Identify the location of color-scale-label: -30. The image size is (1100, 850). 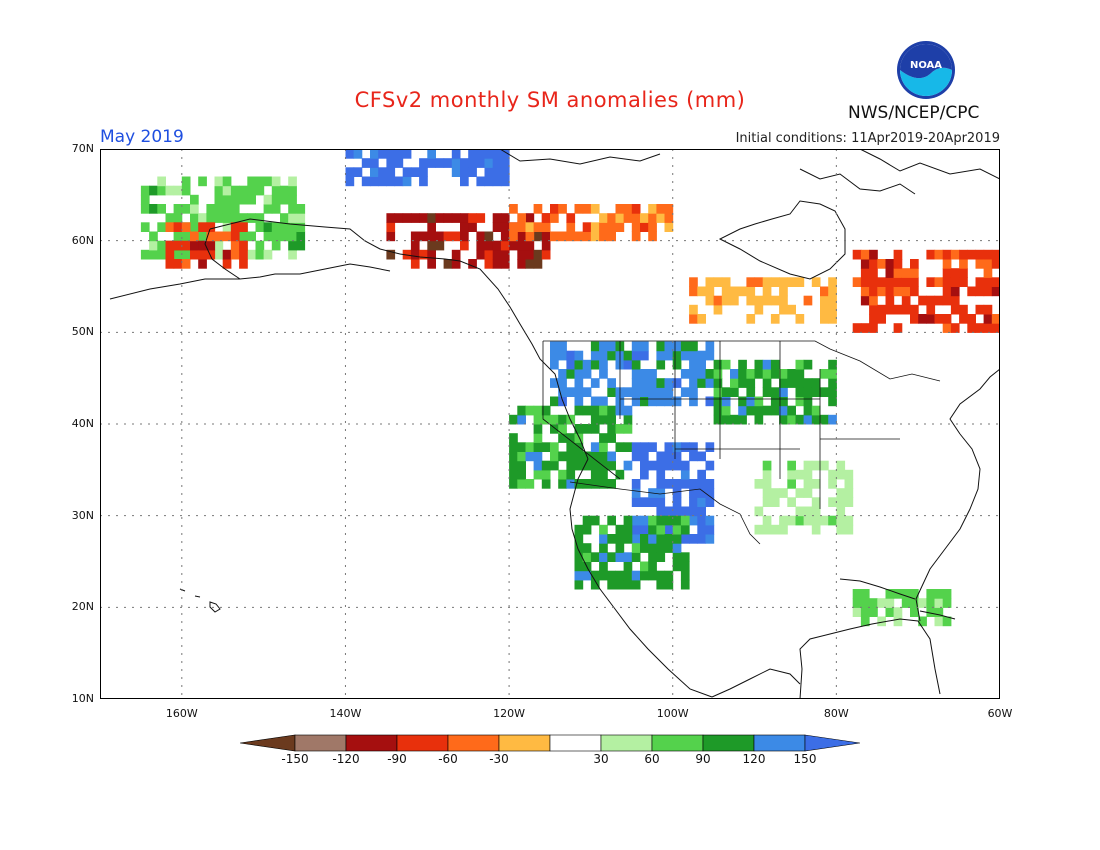
(499, 759).